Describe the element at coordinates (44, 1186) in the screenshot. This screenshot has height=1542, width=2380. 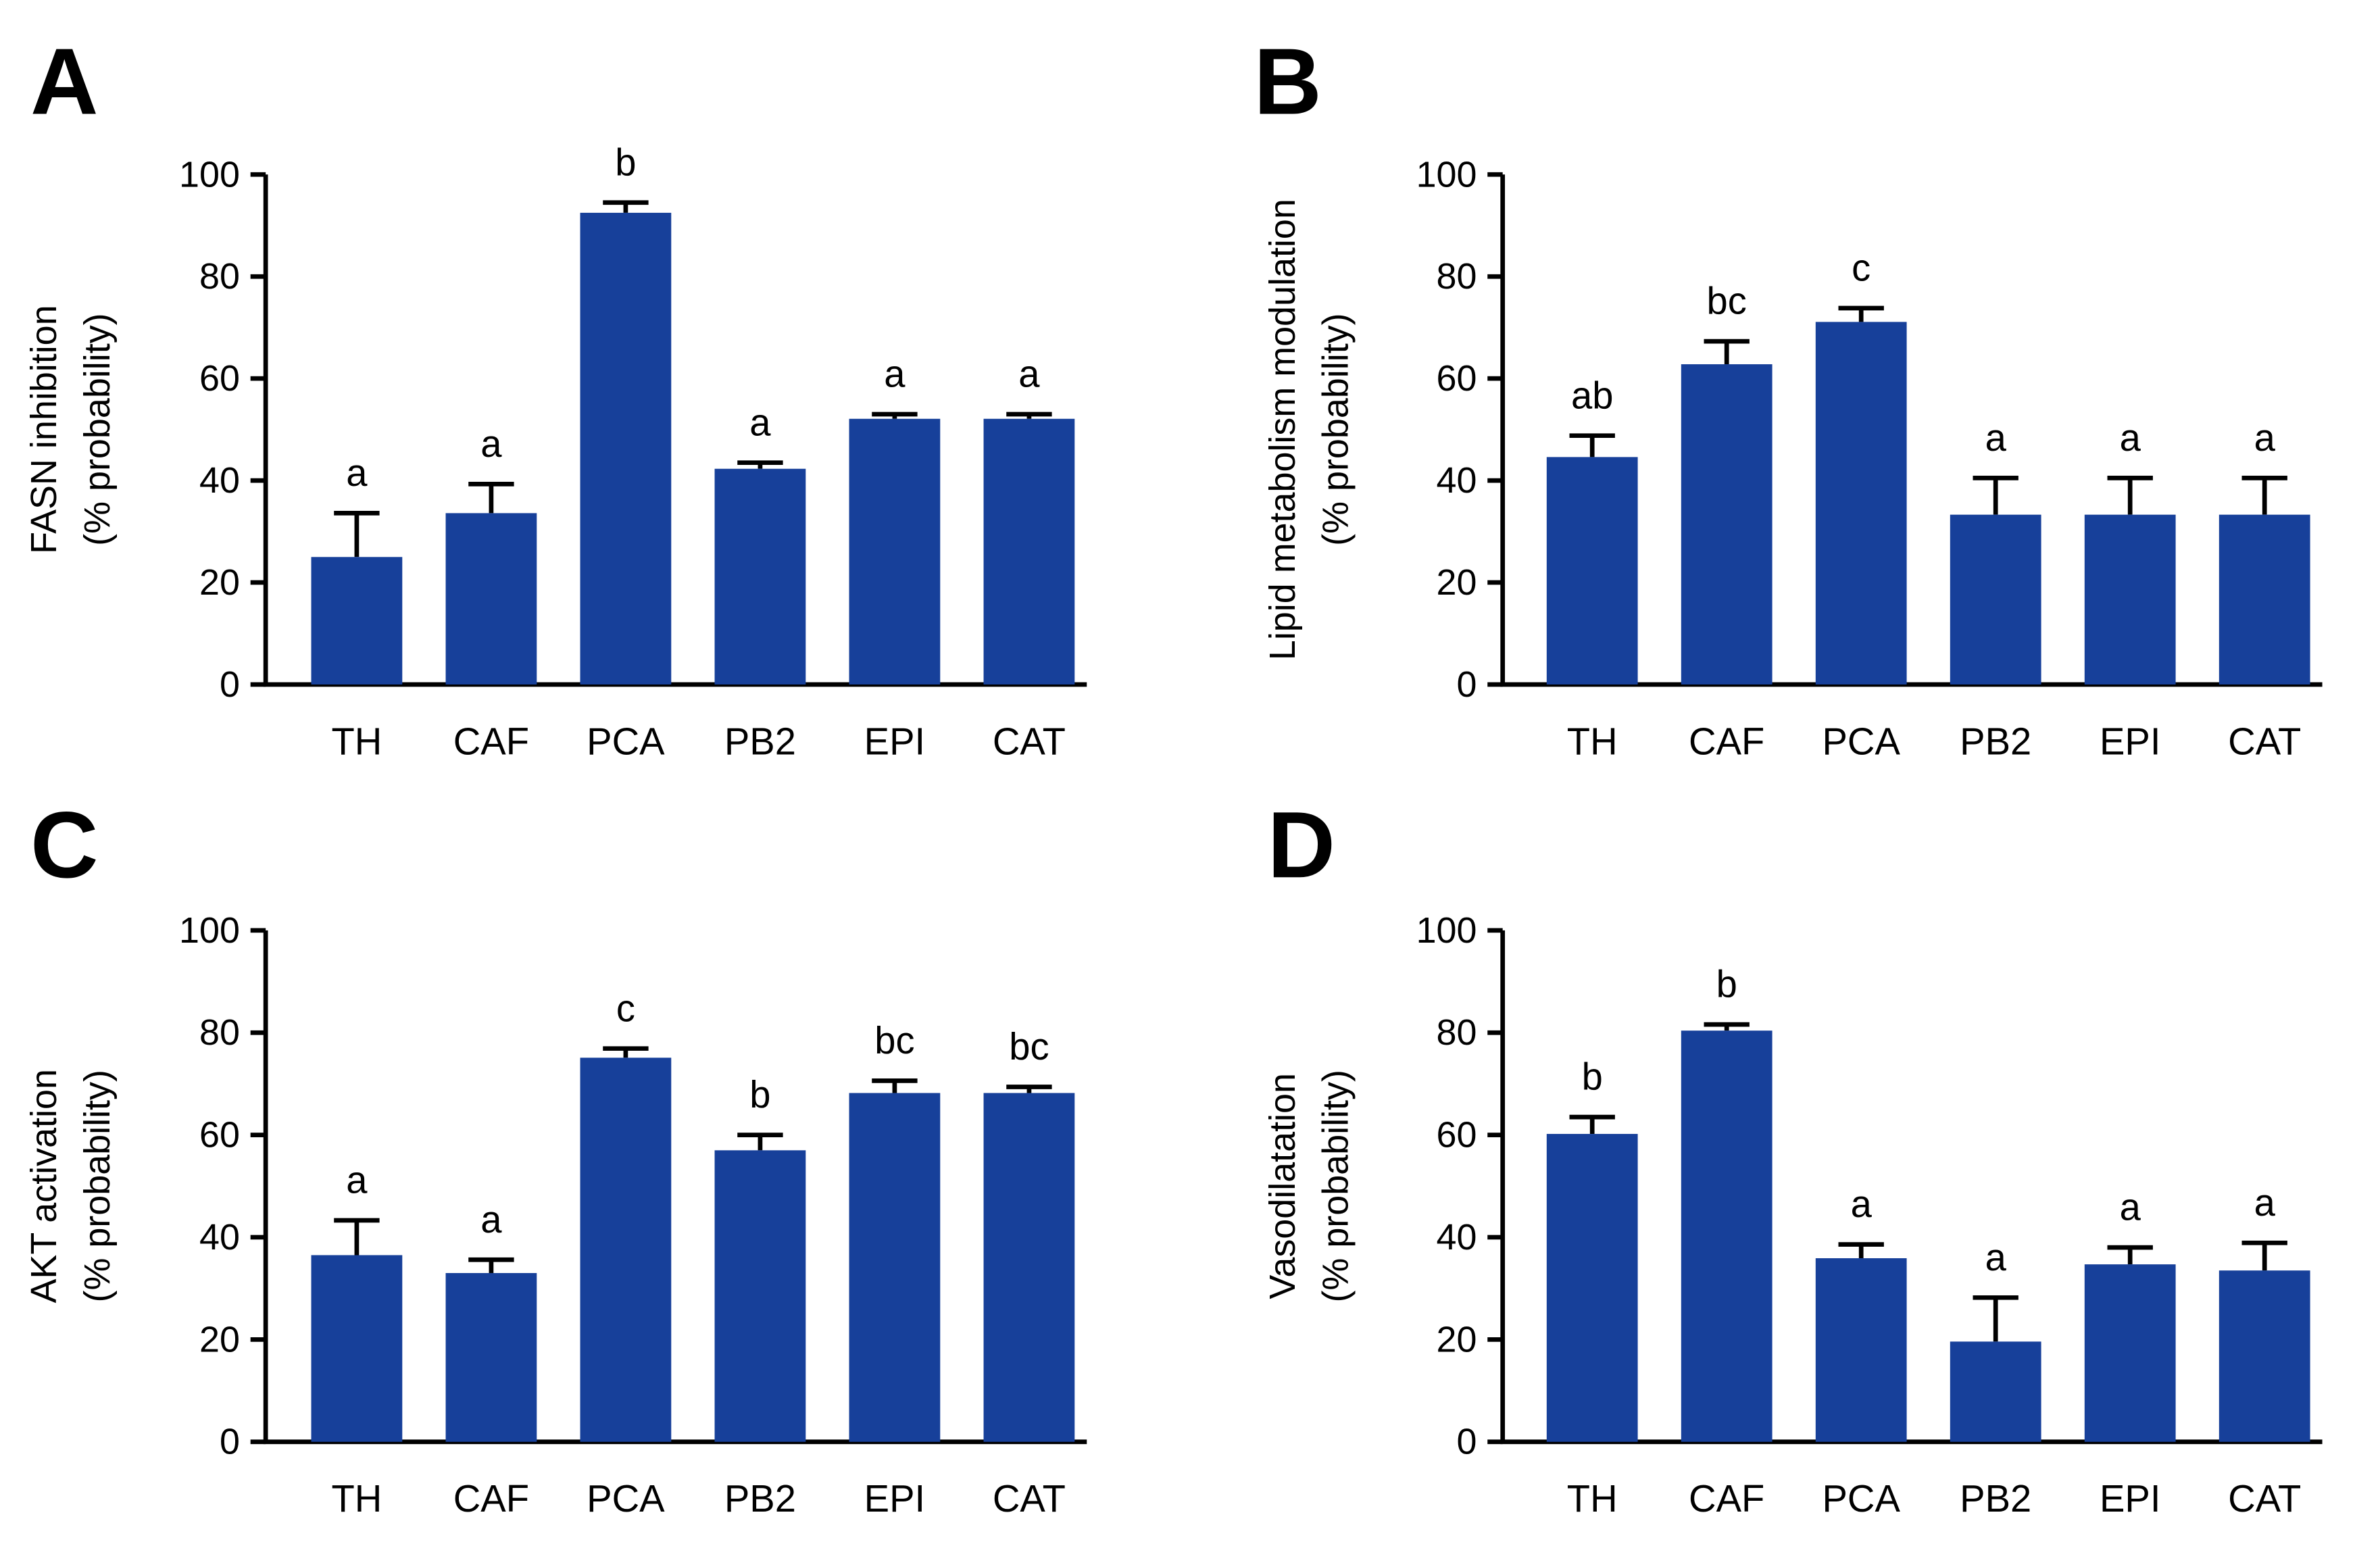
I see `y-axis-label: AKT activation` at that location.